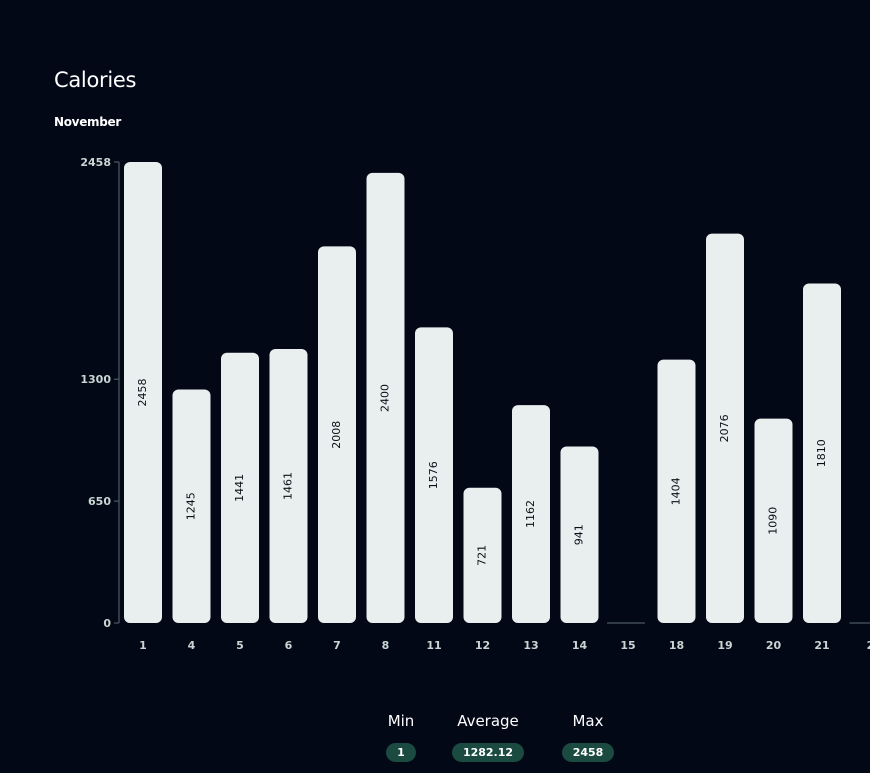 This screenshot has height=773, width=870. Describe the element at coordinates (435, 742) in the screenshot. I see `stats-panel: Min 1 Average 1282.12 Max 2458` at that location.